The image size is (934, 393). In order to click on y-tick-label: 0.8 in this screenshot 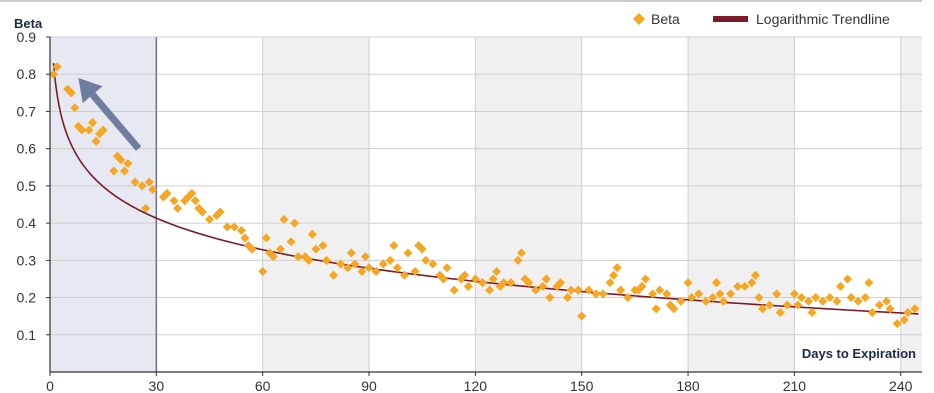, I will do `click(27, 74)`.